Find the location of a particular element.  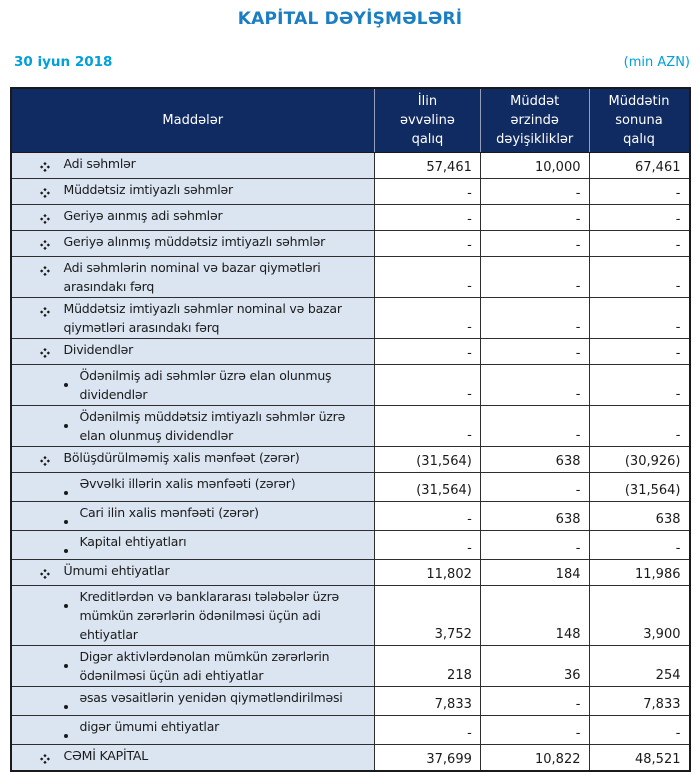

value-cell: 57,461 is located at coordinates (427, 165).